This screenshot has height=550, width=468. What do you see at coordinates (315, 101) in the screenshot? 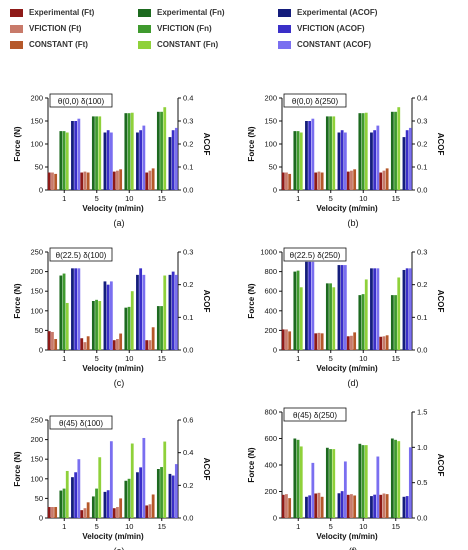
I see `panel-title: θ(0,0) δ(250)` at bounding box center [315, 101].